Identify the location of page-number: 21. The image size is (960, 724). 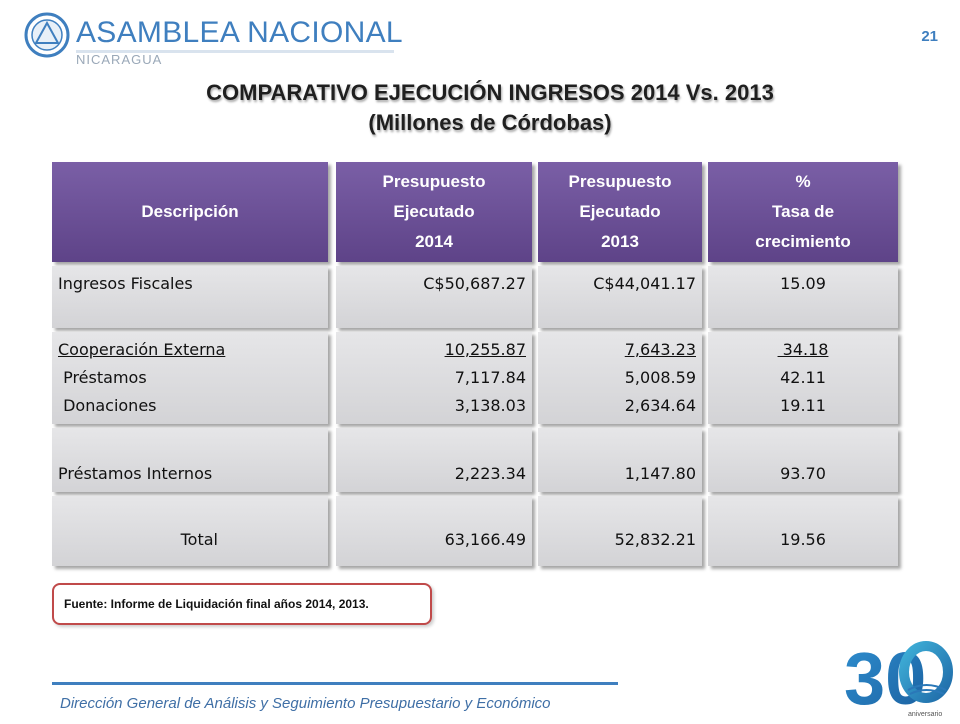
(929, 36).